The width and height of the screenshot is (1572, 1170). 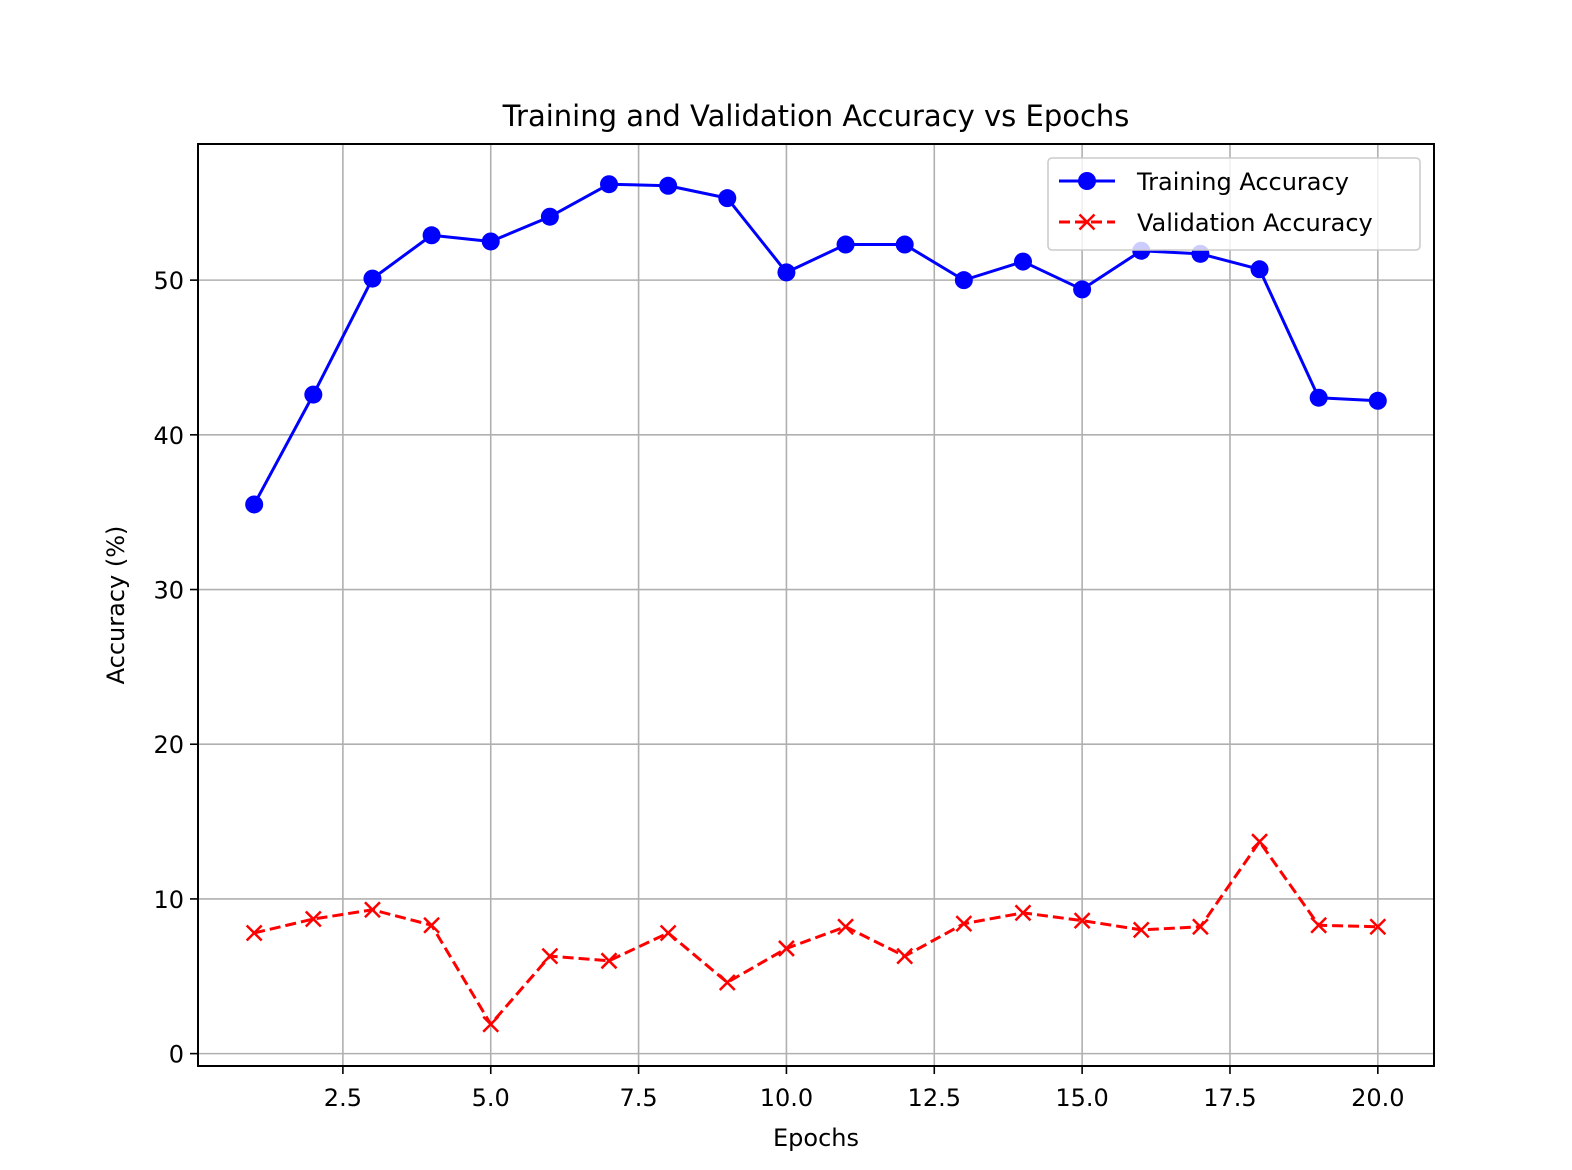 What do you see at coordinates (168, 900) in the screenshot?
I see `y-tick-label: 10` at bounding box center [168, 900].